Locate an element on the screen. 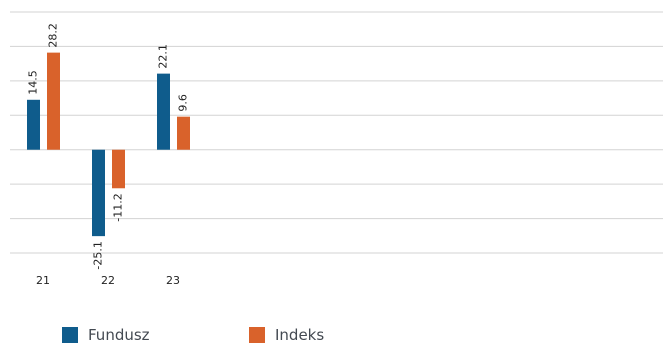 This screenshot has width=663, height=347. legend-item-indeks: Indeks is located at coordinates (286, 335).